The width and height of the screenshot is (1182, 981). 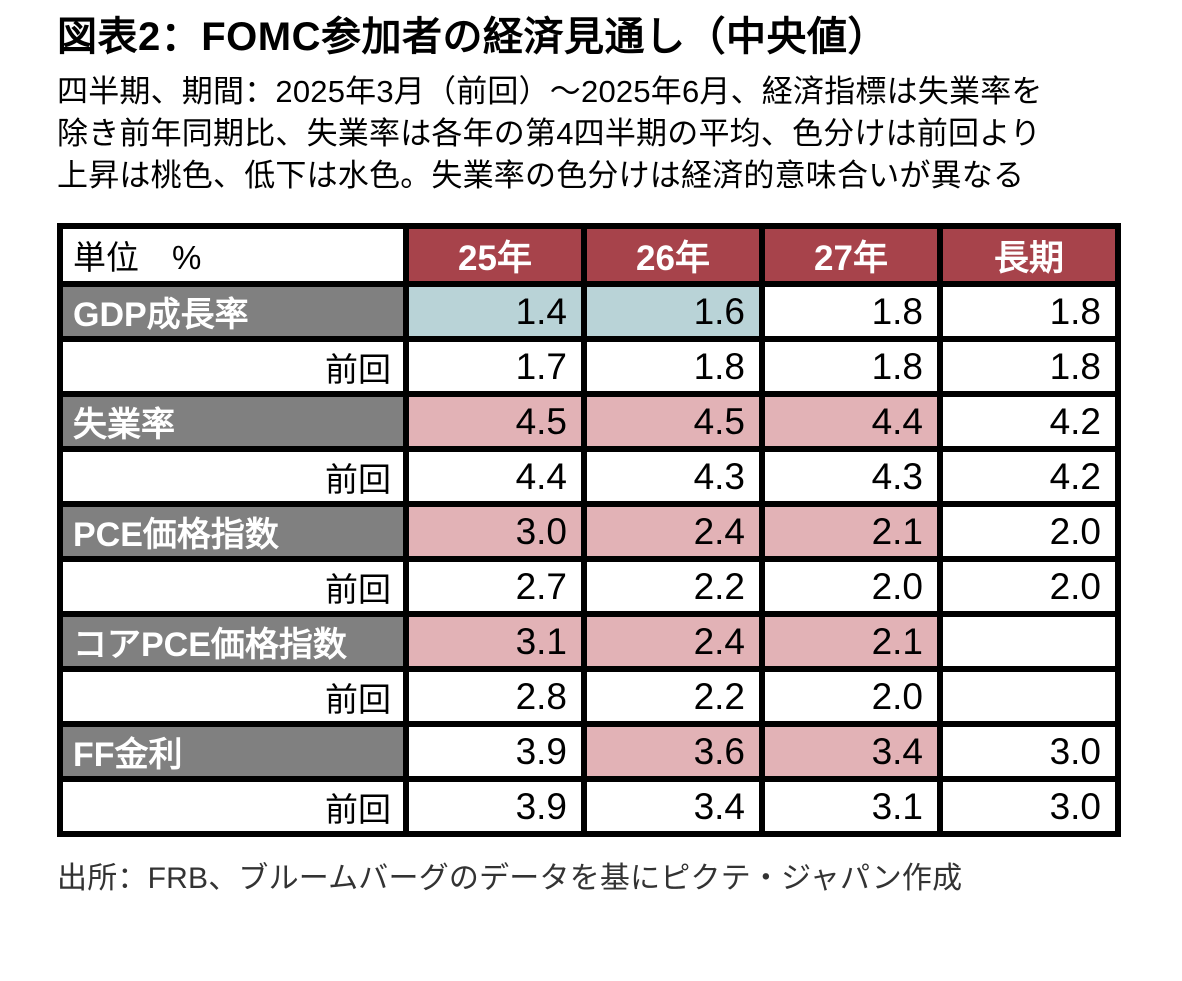 What do you see at coordinates (233, 752) in the screenshot?
I see `row-label-ff-rate: FF金利` at bounding box center [233, 752].